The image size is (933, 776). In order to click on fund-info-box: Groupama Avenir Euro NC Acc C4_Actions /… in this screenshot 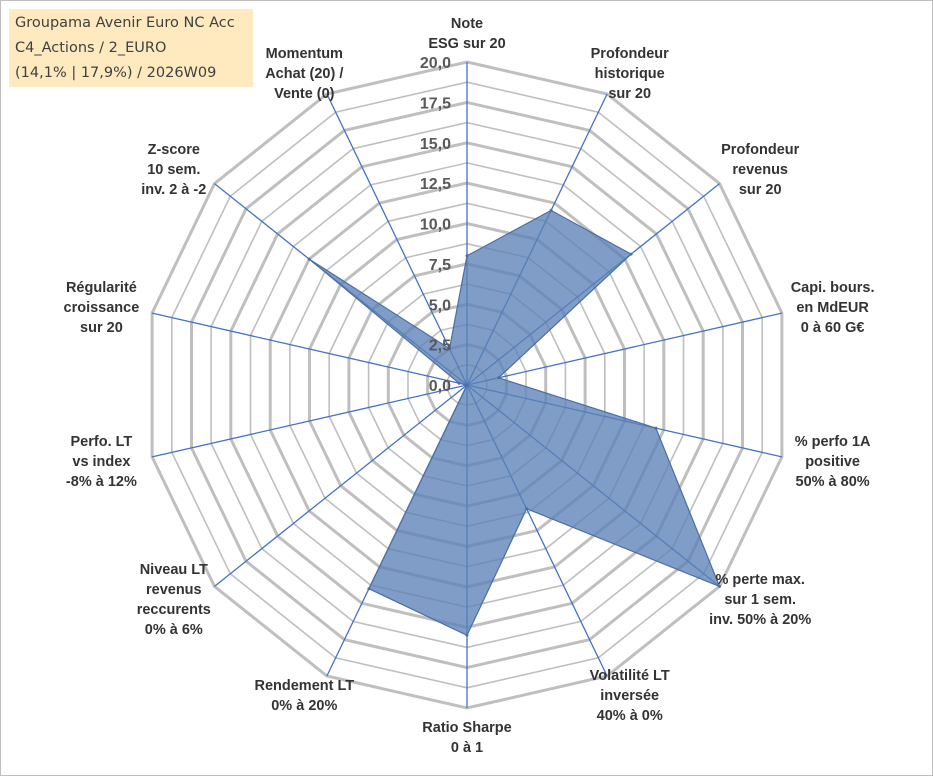, I will do `click(131, 48)`.